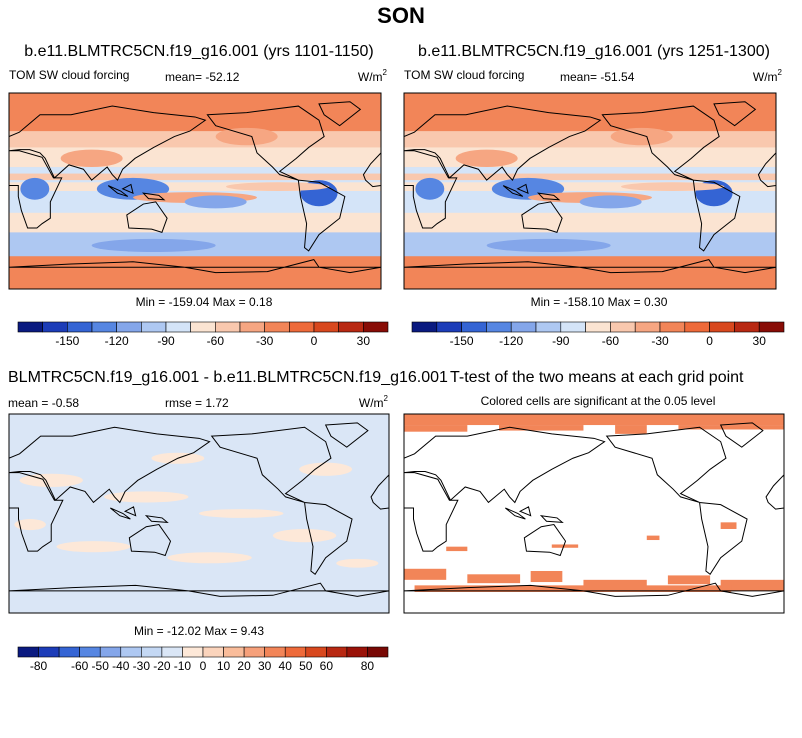 This screenshot has height=738, width=802. What do you see at coordinates (204, 302) in the screenshot?
I see `range-label: Min = -159.04 Max = 0.18` at bounding box center [204, 302].